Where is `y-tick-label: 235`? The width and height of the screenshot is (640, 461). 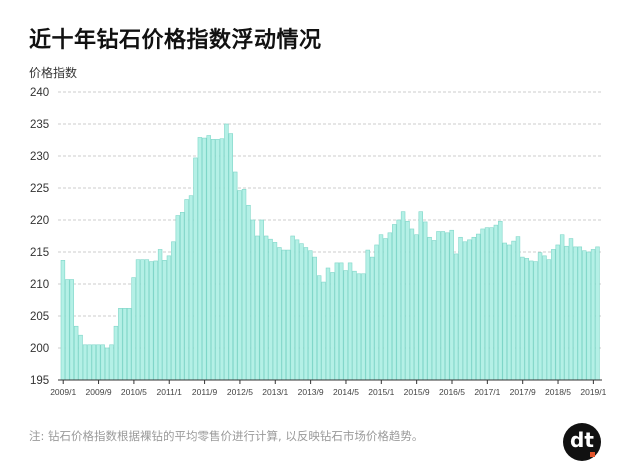 y-tick-label: 235 is located at coordinates (39, 125).